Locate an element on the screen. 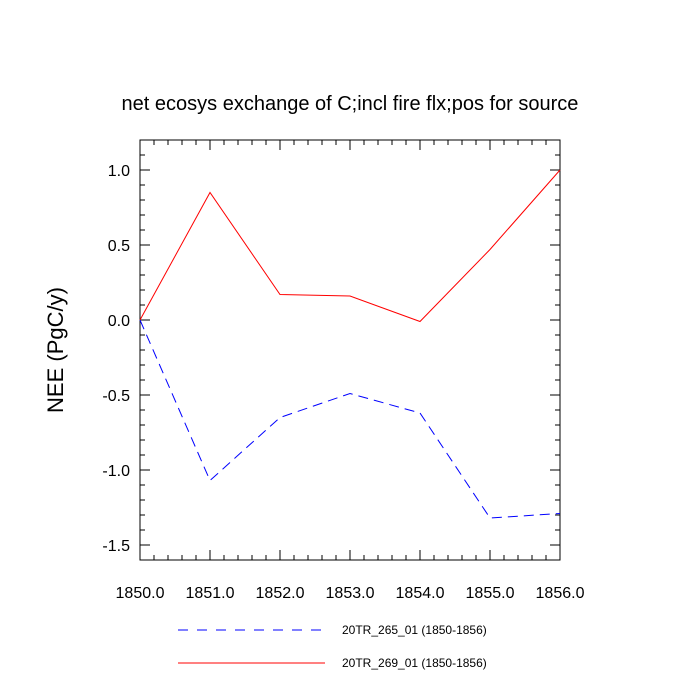 Image resolution: width=700 pixels, height=700 pixels. y-tick-label: 0.0 is located at coordinates (119, 321).